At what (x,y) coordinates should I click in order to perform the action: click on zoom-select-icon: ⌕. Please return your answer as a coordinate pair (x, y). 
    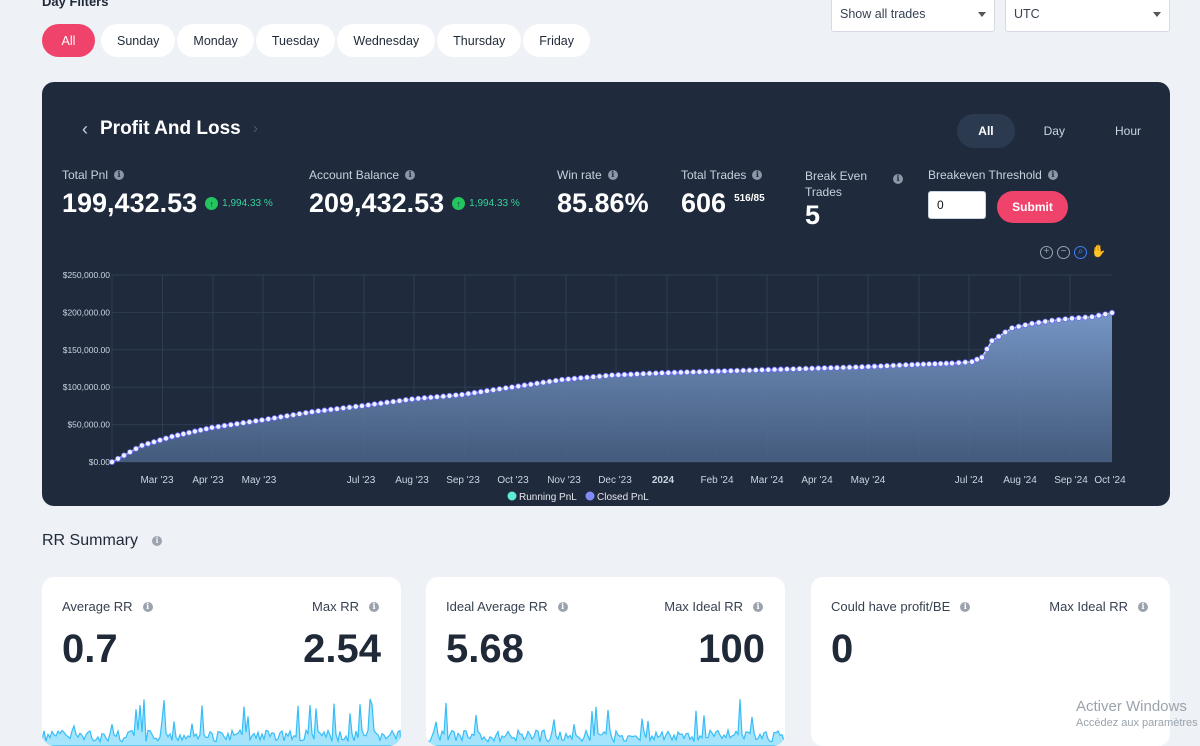
    Looking at the image, I should click on (1080, 252).